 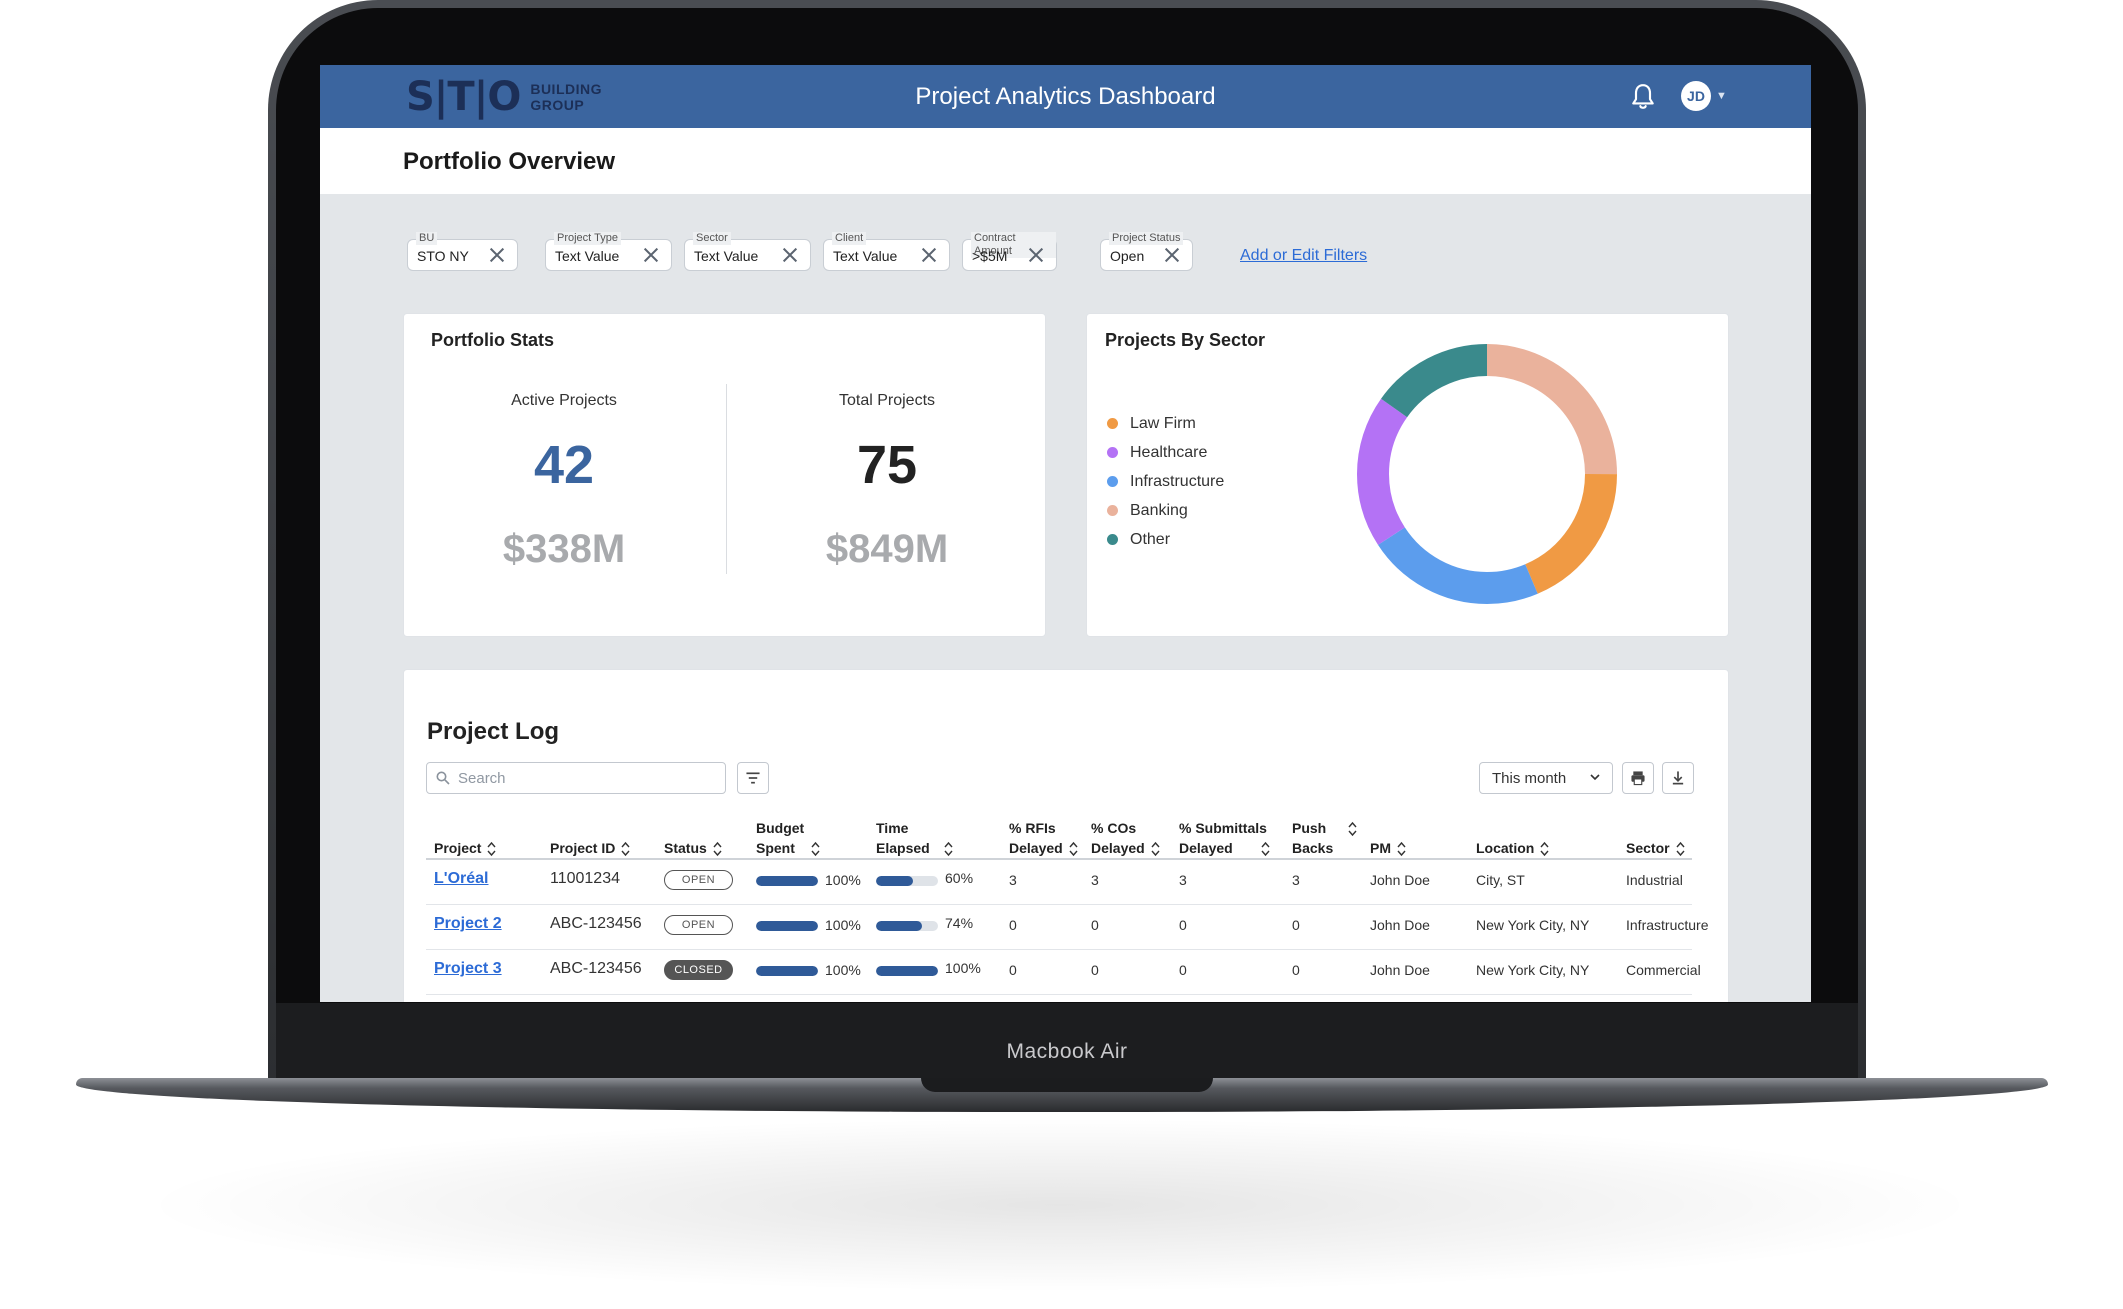 What do you see at coordinates (585, 878) in the screenshot?
I see `project-id-cell: 11001234` at bounding box center [585, 878].